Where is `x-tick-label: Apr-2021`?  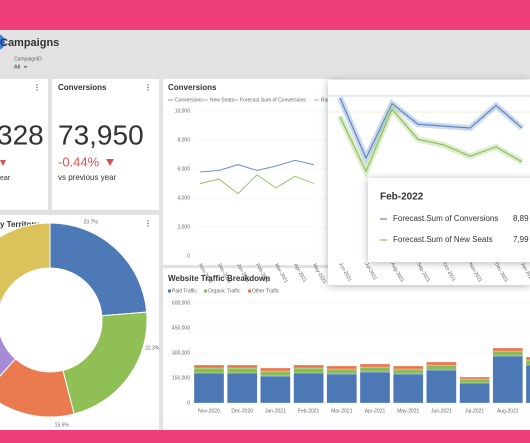
x-tick-label: Apr-2021 is located at coordinates (375, 411).